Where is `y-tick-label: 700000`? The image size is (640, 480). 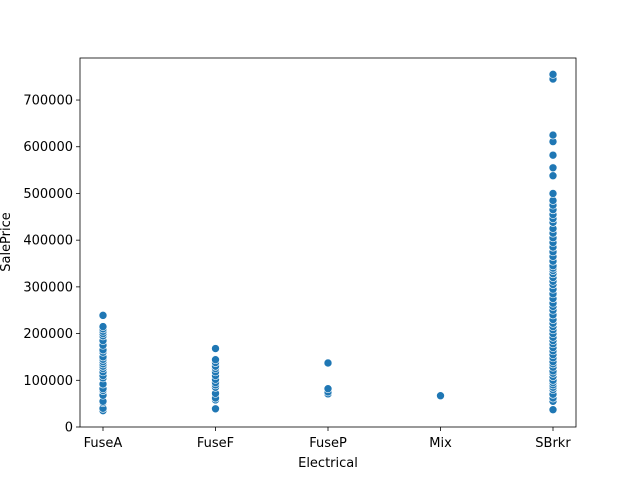 y-tick-label: 700000 is located at coordinates (48, 101).